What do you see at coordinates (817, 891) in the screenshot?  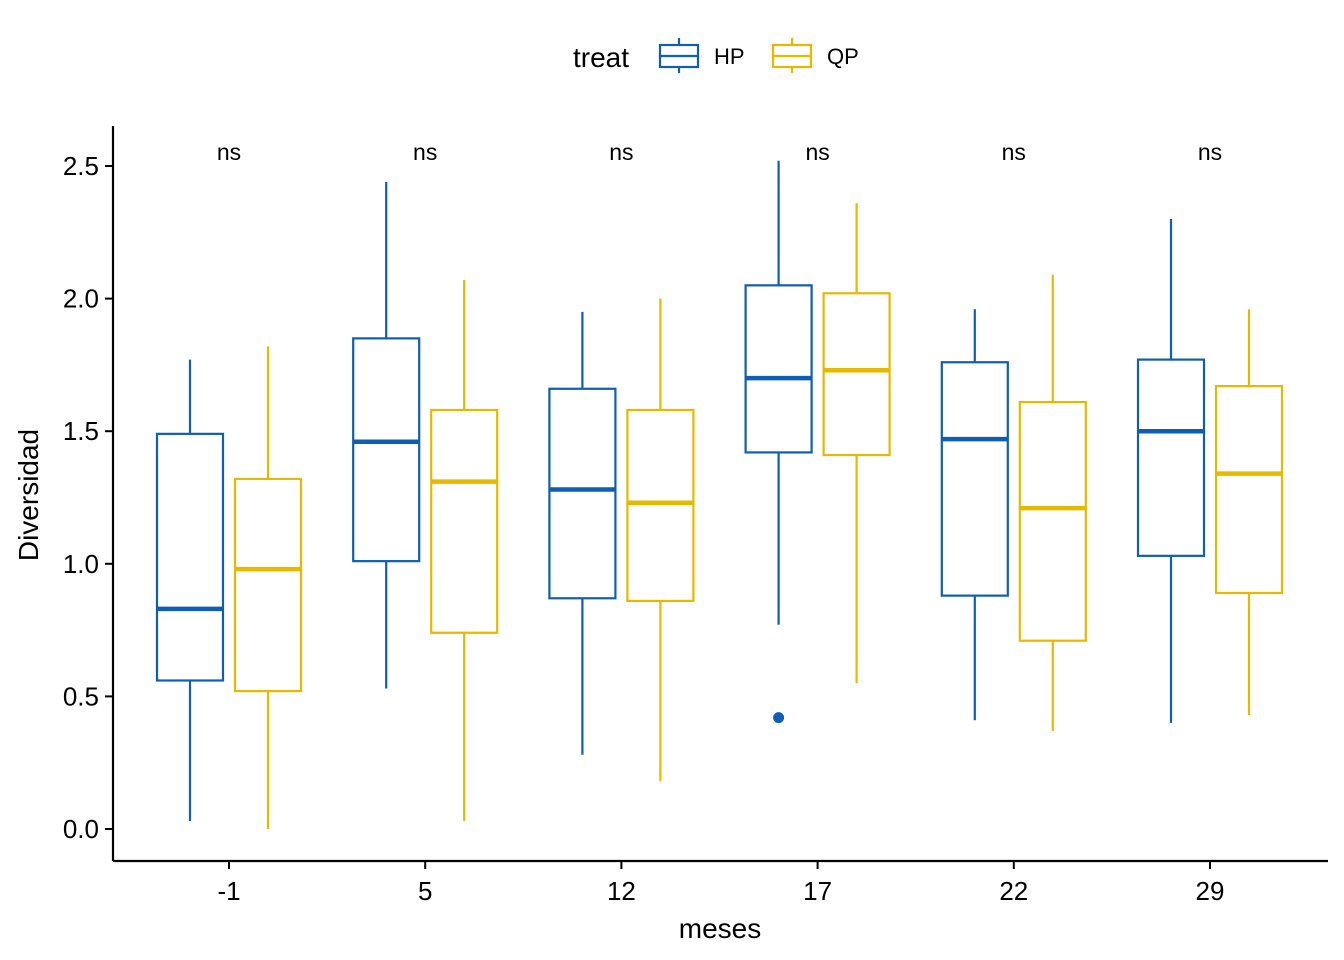 I see `x-tick-label: 17` at bounding box center [817, 891].